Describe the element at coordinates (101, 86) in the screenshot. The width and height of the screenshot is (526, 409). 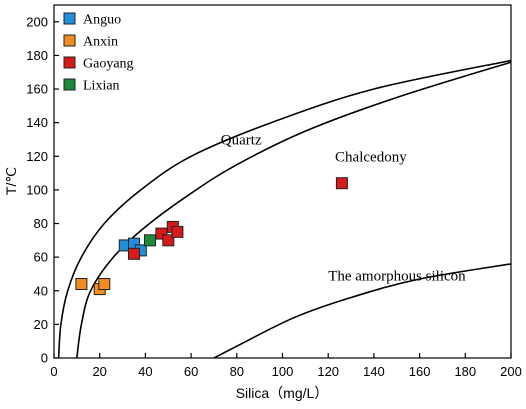
I see `legend-label-lixian: Lixian` at that location.